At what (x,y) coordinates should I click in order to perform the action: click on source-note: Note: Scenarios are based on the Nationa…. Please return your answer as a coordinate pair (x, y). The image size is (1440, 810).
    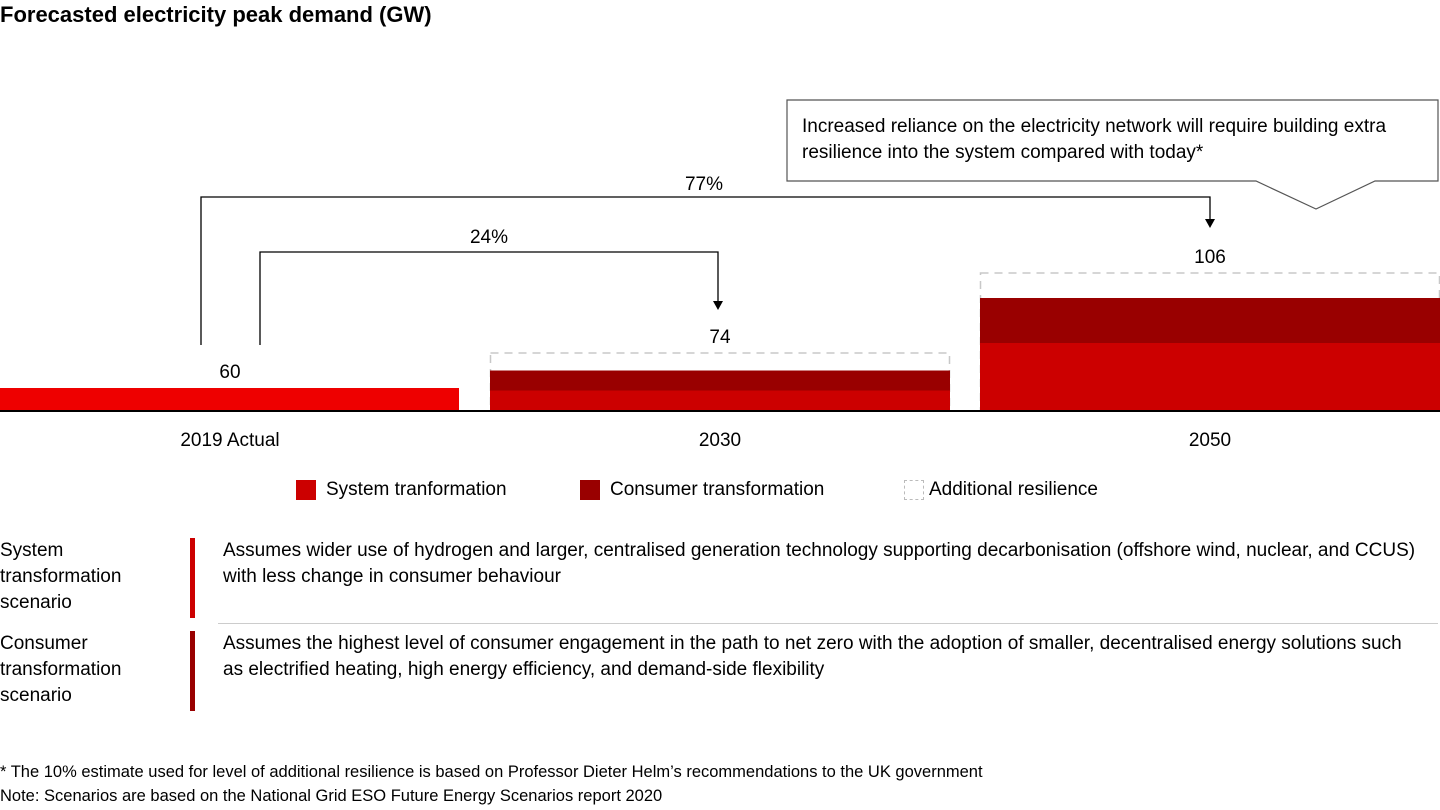
    Looking at the image, I should click on (331, 796).